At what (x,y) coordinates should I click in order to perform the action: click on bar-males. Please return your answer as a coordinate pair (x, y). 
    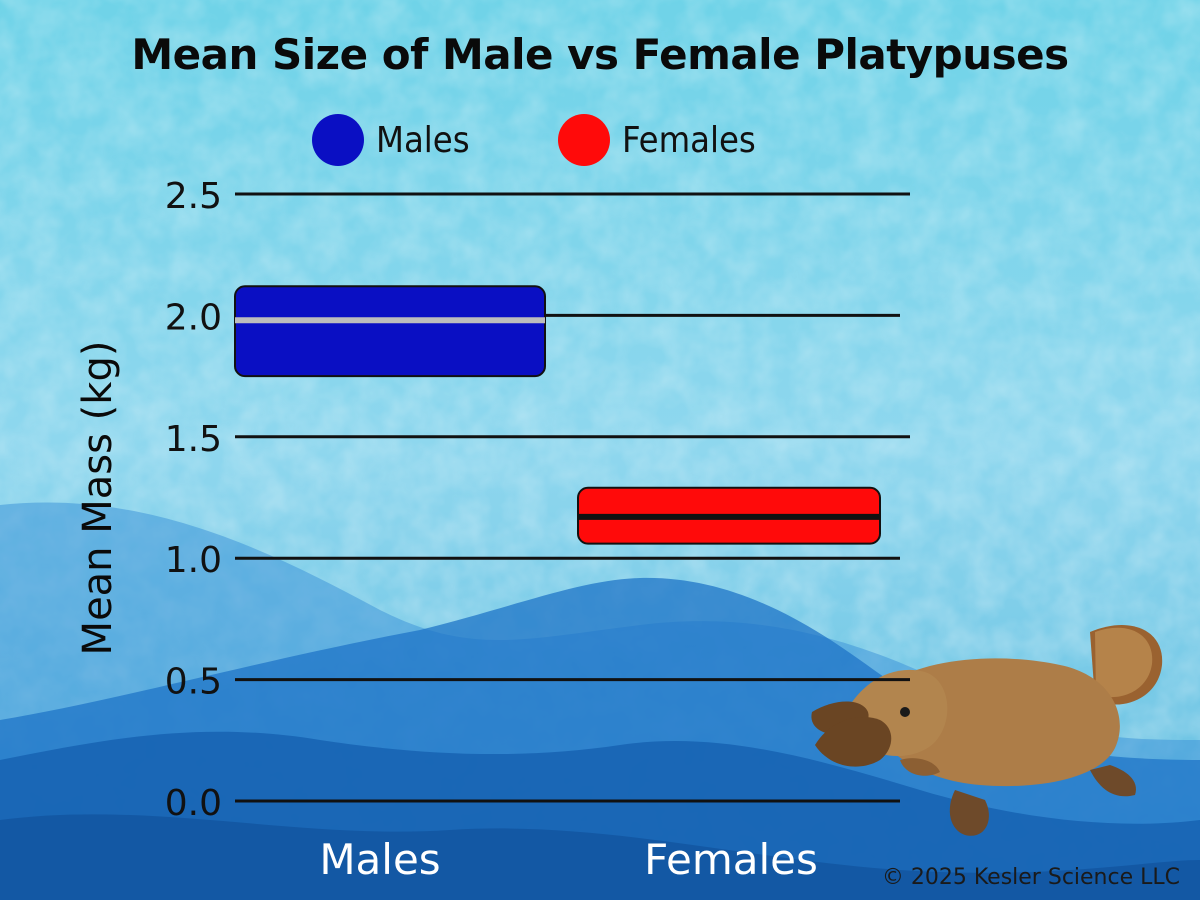
    Looking at the image, I should click on (390, 331).